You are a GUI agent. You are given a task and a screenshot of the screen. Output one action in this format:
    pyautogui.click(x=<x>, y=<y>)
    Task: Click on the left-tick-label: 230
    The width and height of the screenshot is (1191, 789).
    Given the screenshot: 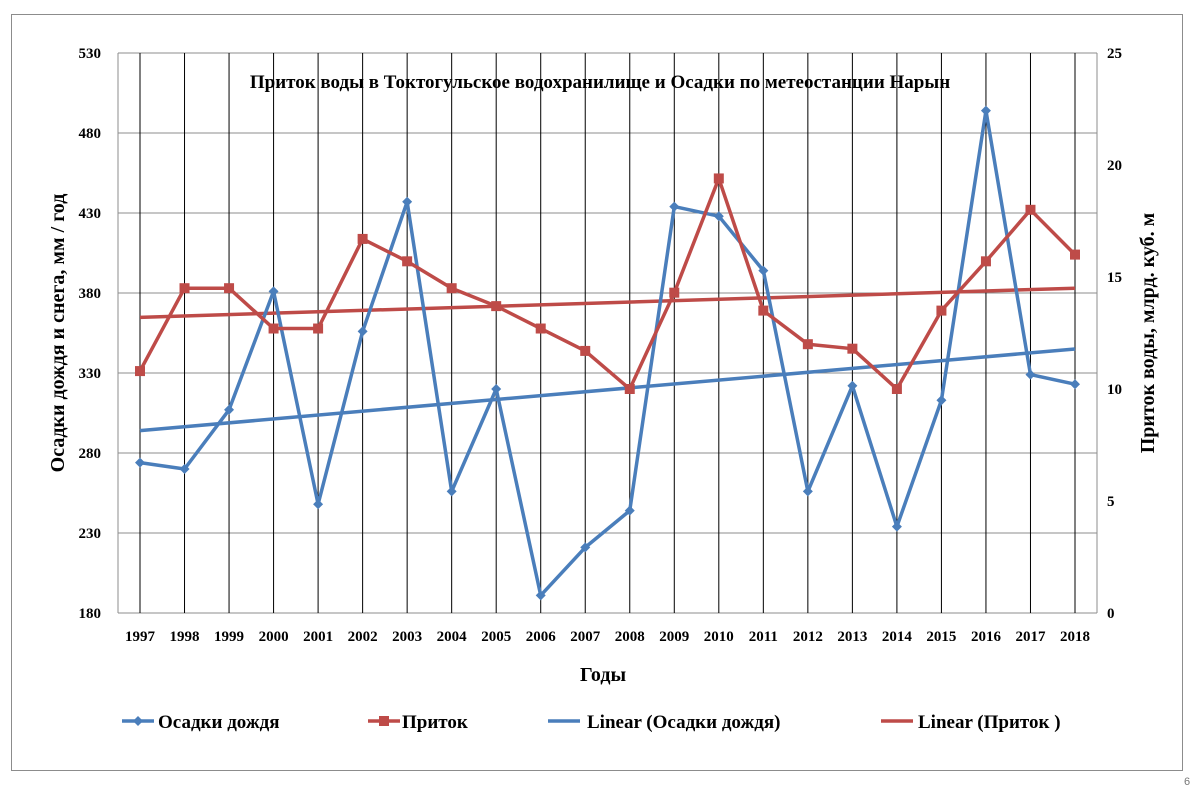 What is the action you would take?
    pyautogui.click(x=90, y=534)
    